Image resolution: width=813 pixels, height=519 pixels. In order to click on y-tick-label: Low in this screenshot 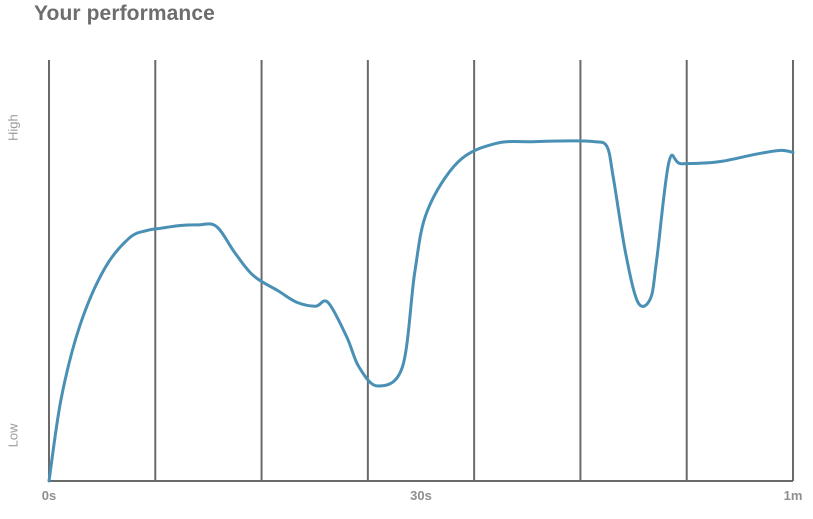, I will do `click(12, 435)`.